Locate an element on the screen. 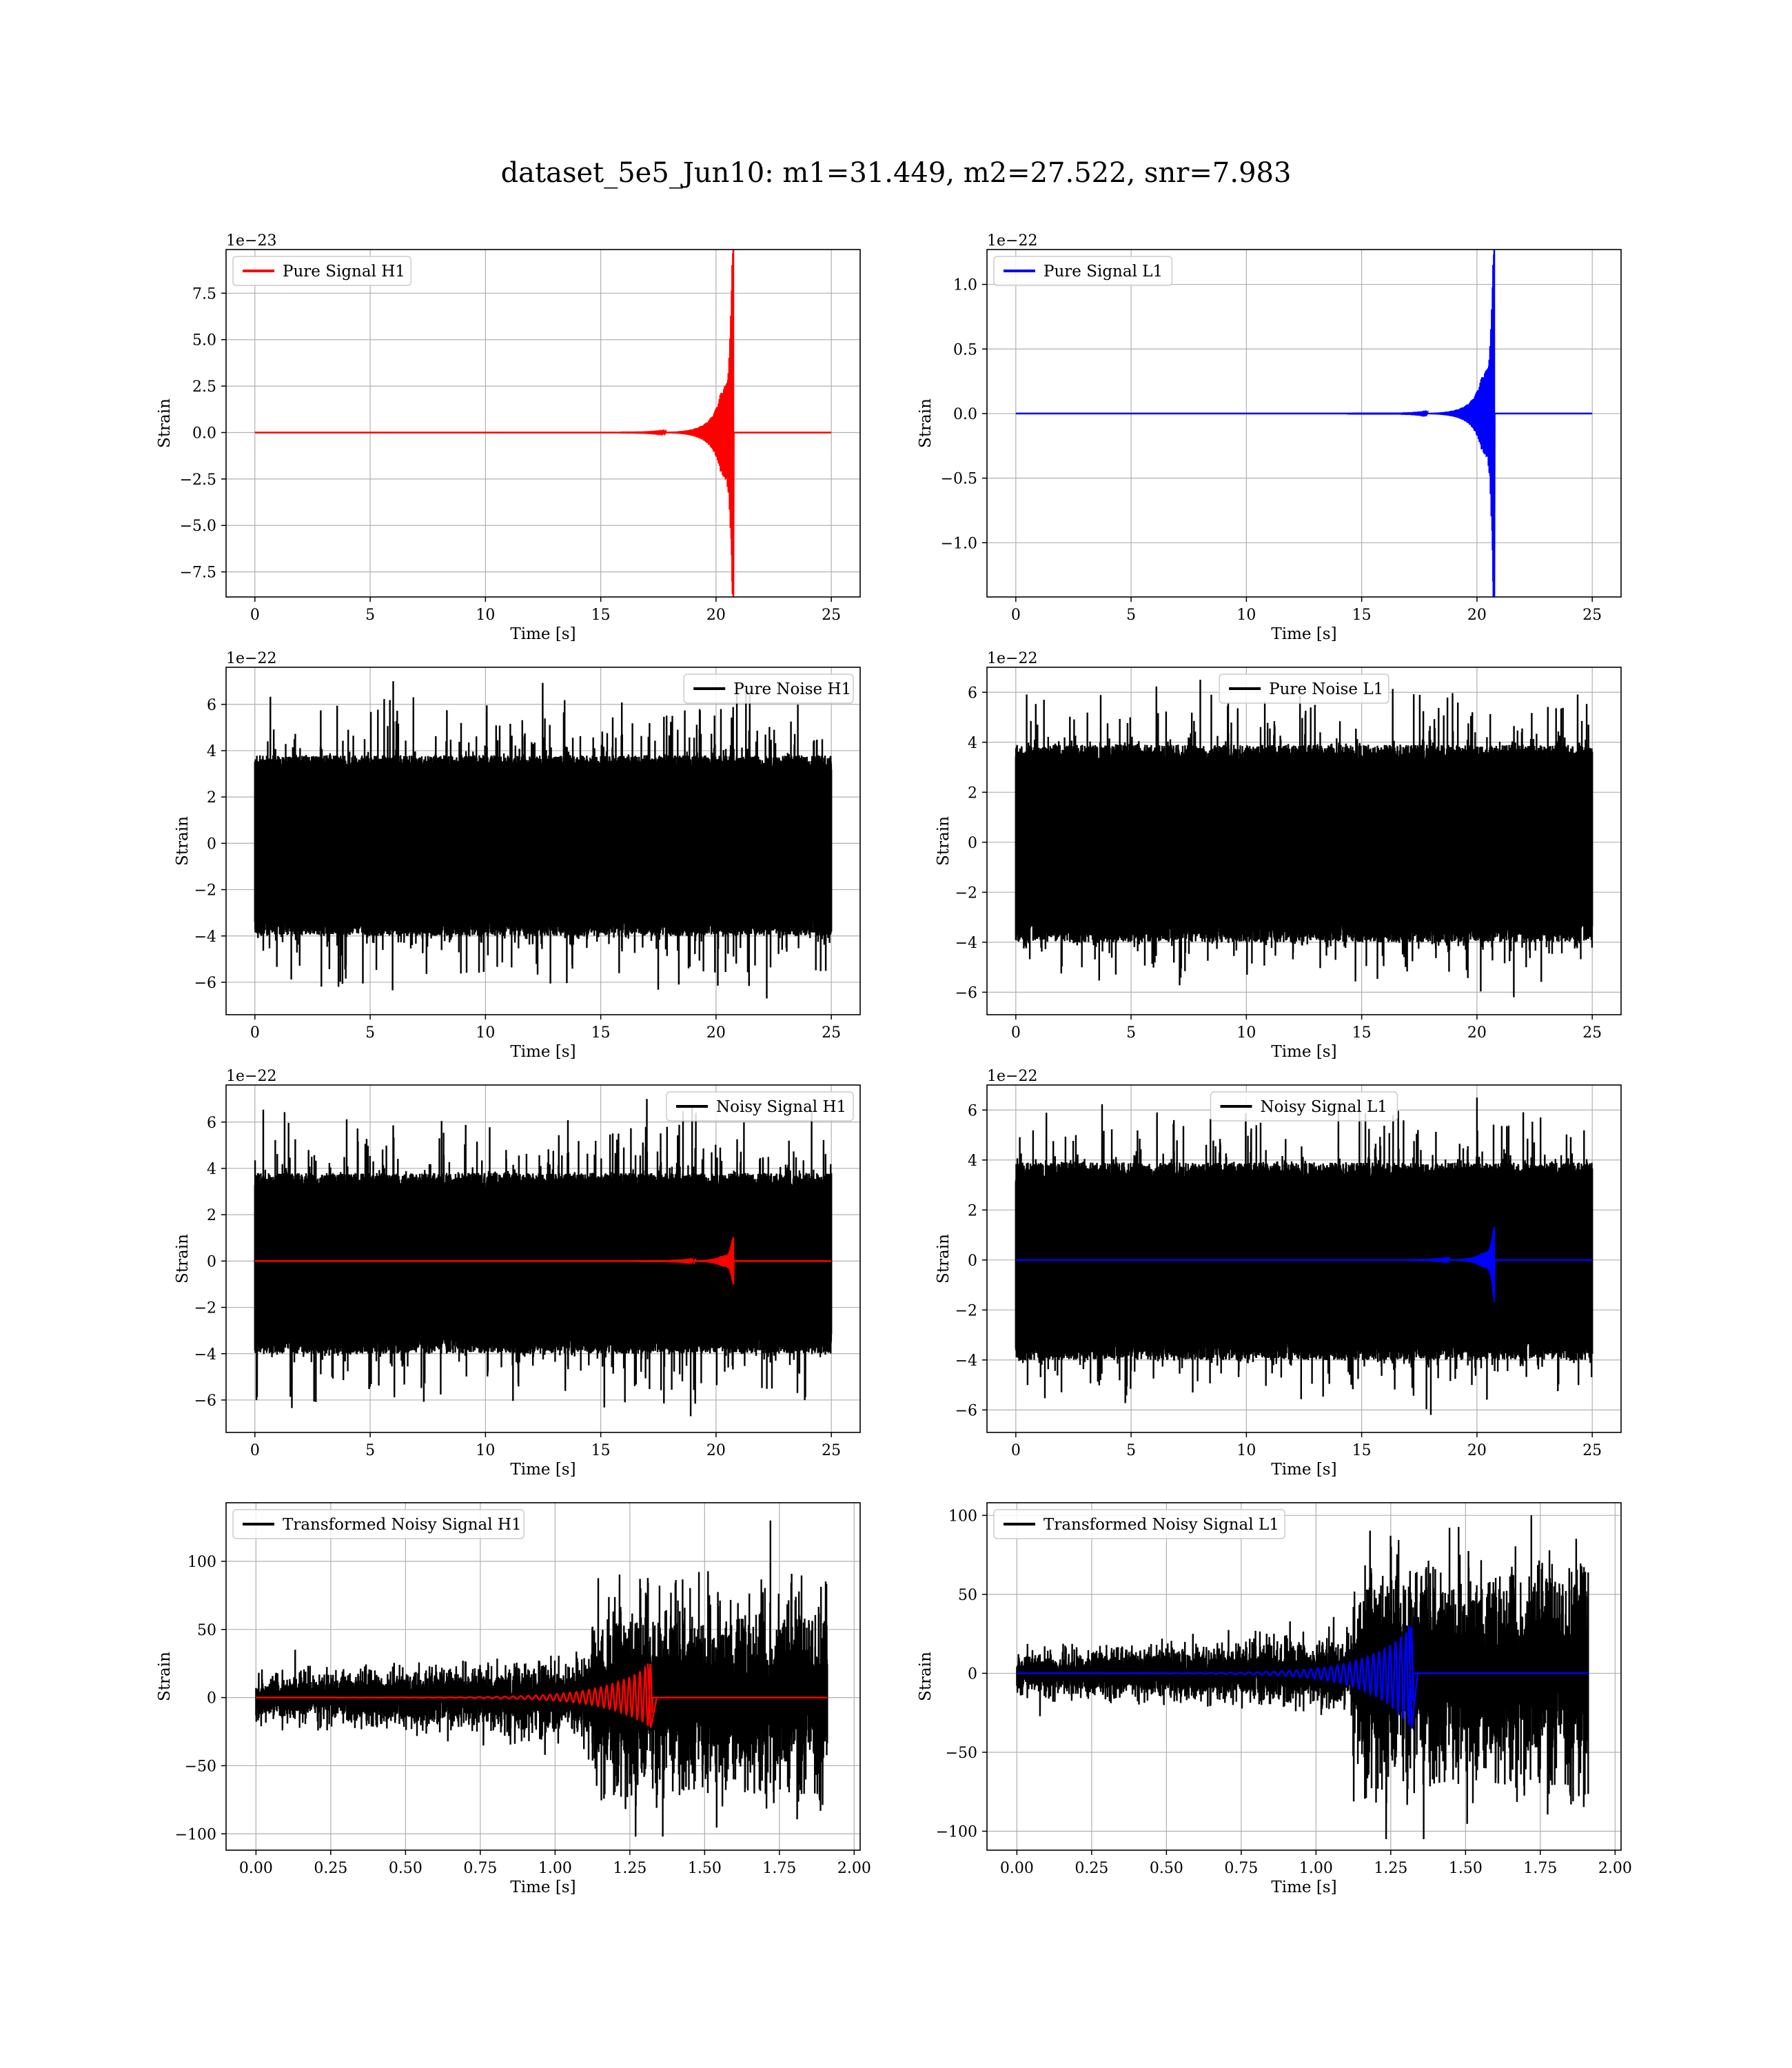 The width and height of the screenshot is (1792, 2068). signal-trace is located at coordinates (542, 1695).